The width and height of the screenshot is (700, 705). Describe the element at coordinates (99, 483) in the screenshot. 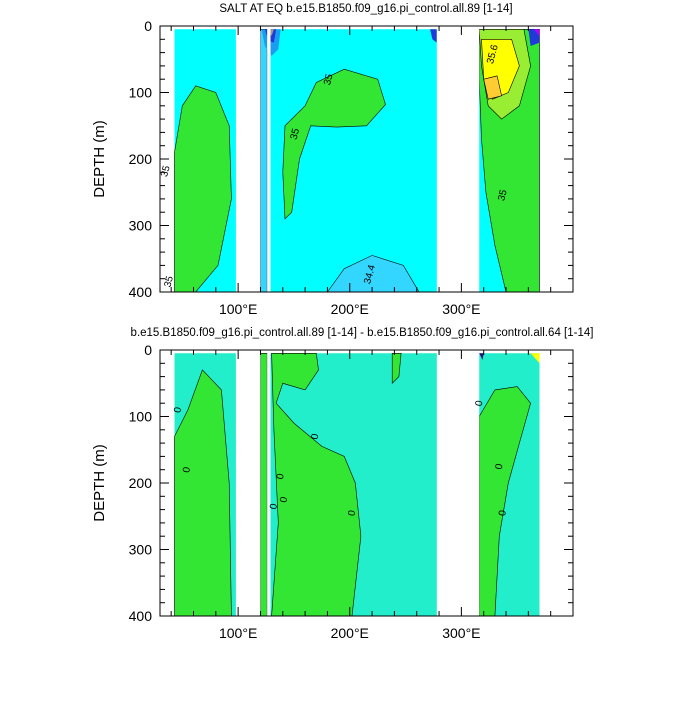

I see `difference-y-axis-label: DEPTH (m)` at that location.